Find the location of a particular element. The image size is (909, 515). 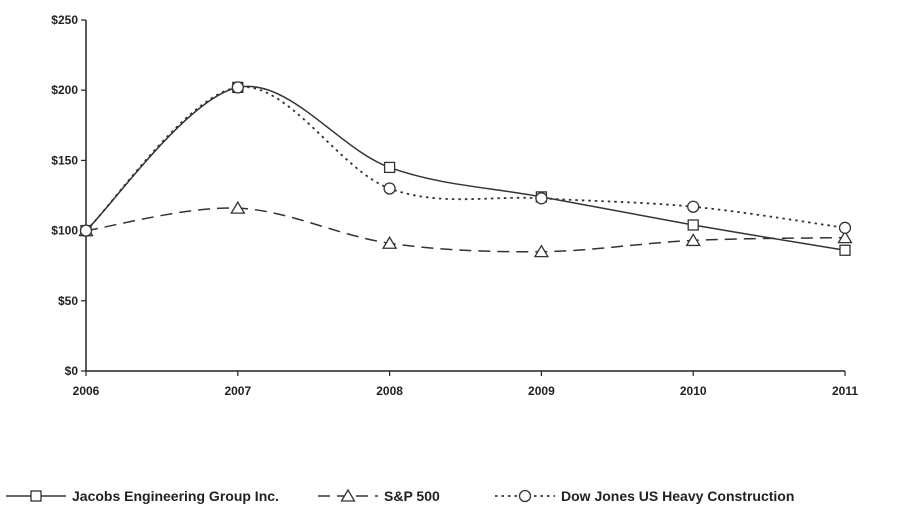

legend-label: Jacobs Engineering Group Inc. is located at coordinates (175, 496).